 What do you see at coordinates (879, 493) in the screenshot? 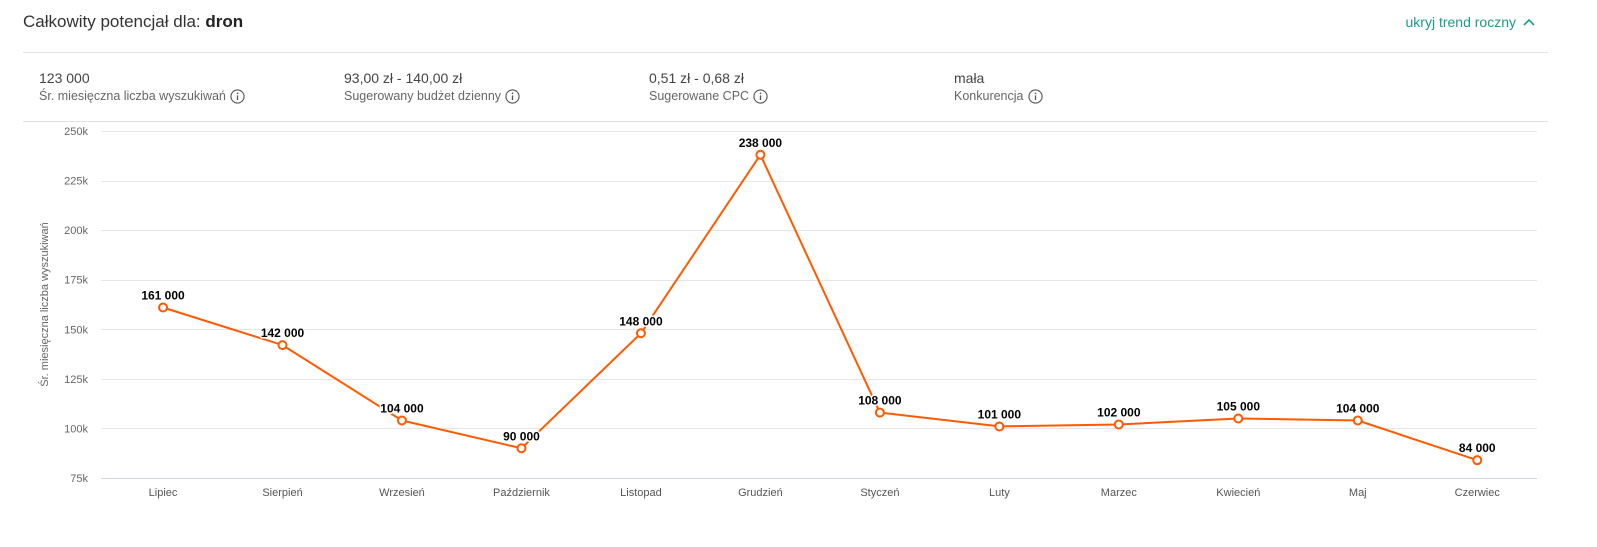
I see `x-tick-label: Styczeń` at bounding box center [879, 493].